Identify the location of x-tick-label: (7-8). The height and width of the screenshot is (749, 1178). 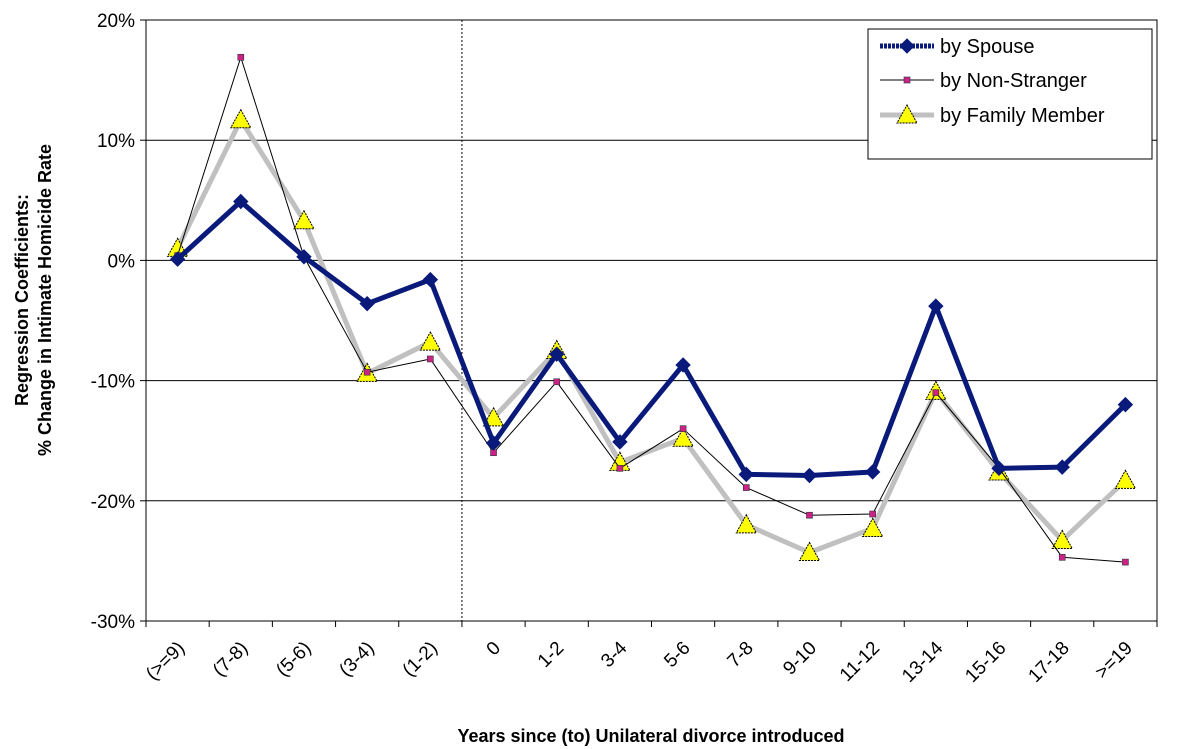
(230, 659).